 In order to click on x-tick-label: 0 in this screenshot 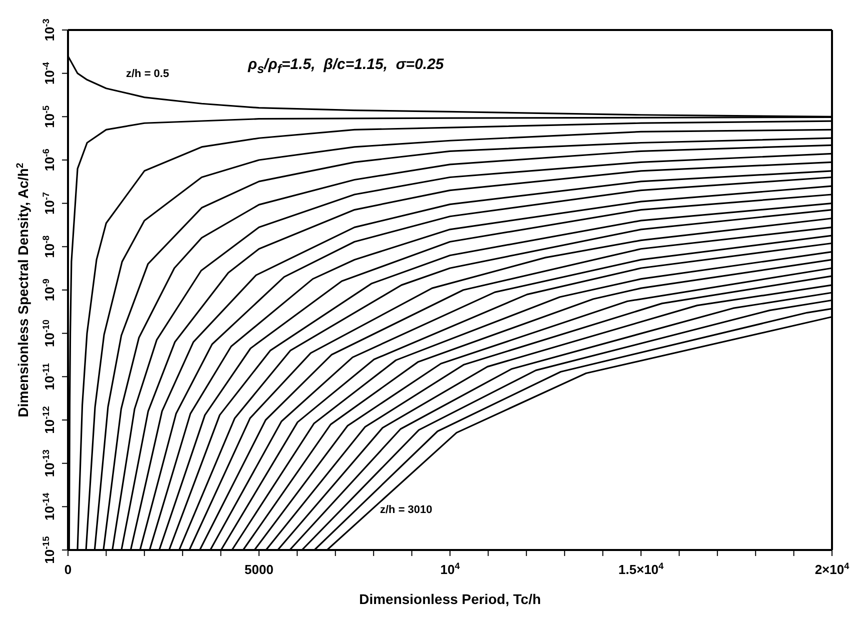, I will do `click(68, 569)`.